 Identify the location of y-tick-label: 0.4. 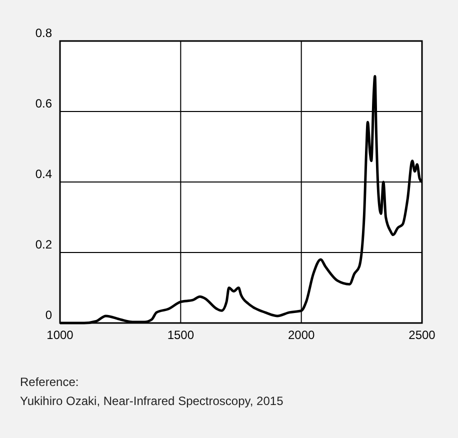
(43, 174).